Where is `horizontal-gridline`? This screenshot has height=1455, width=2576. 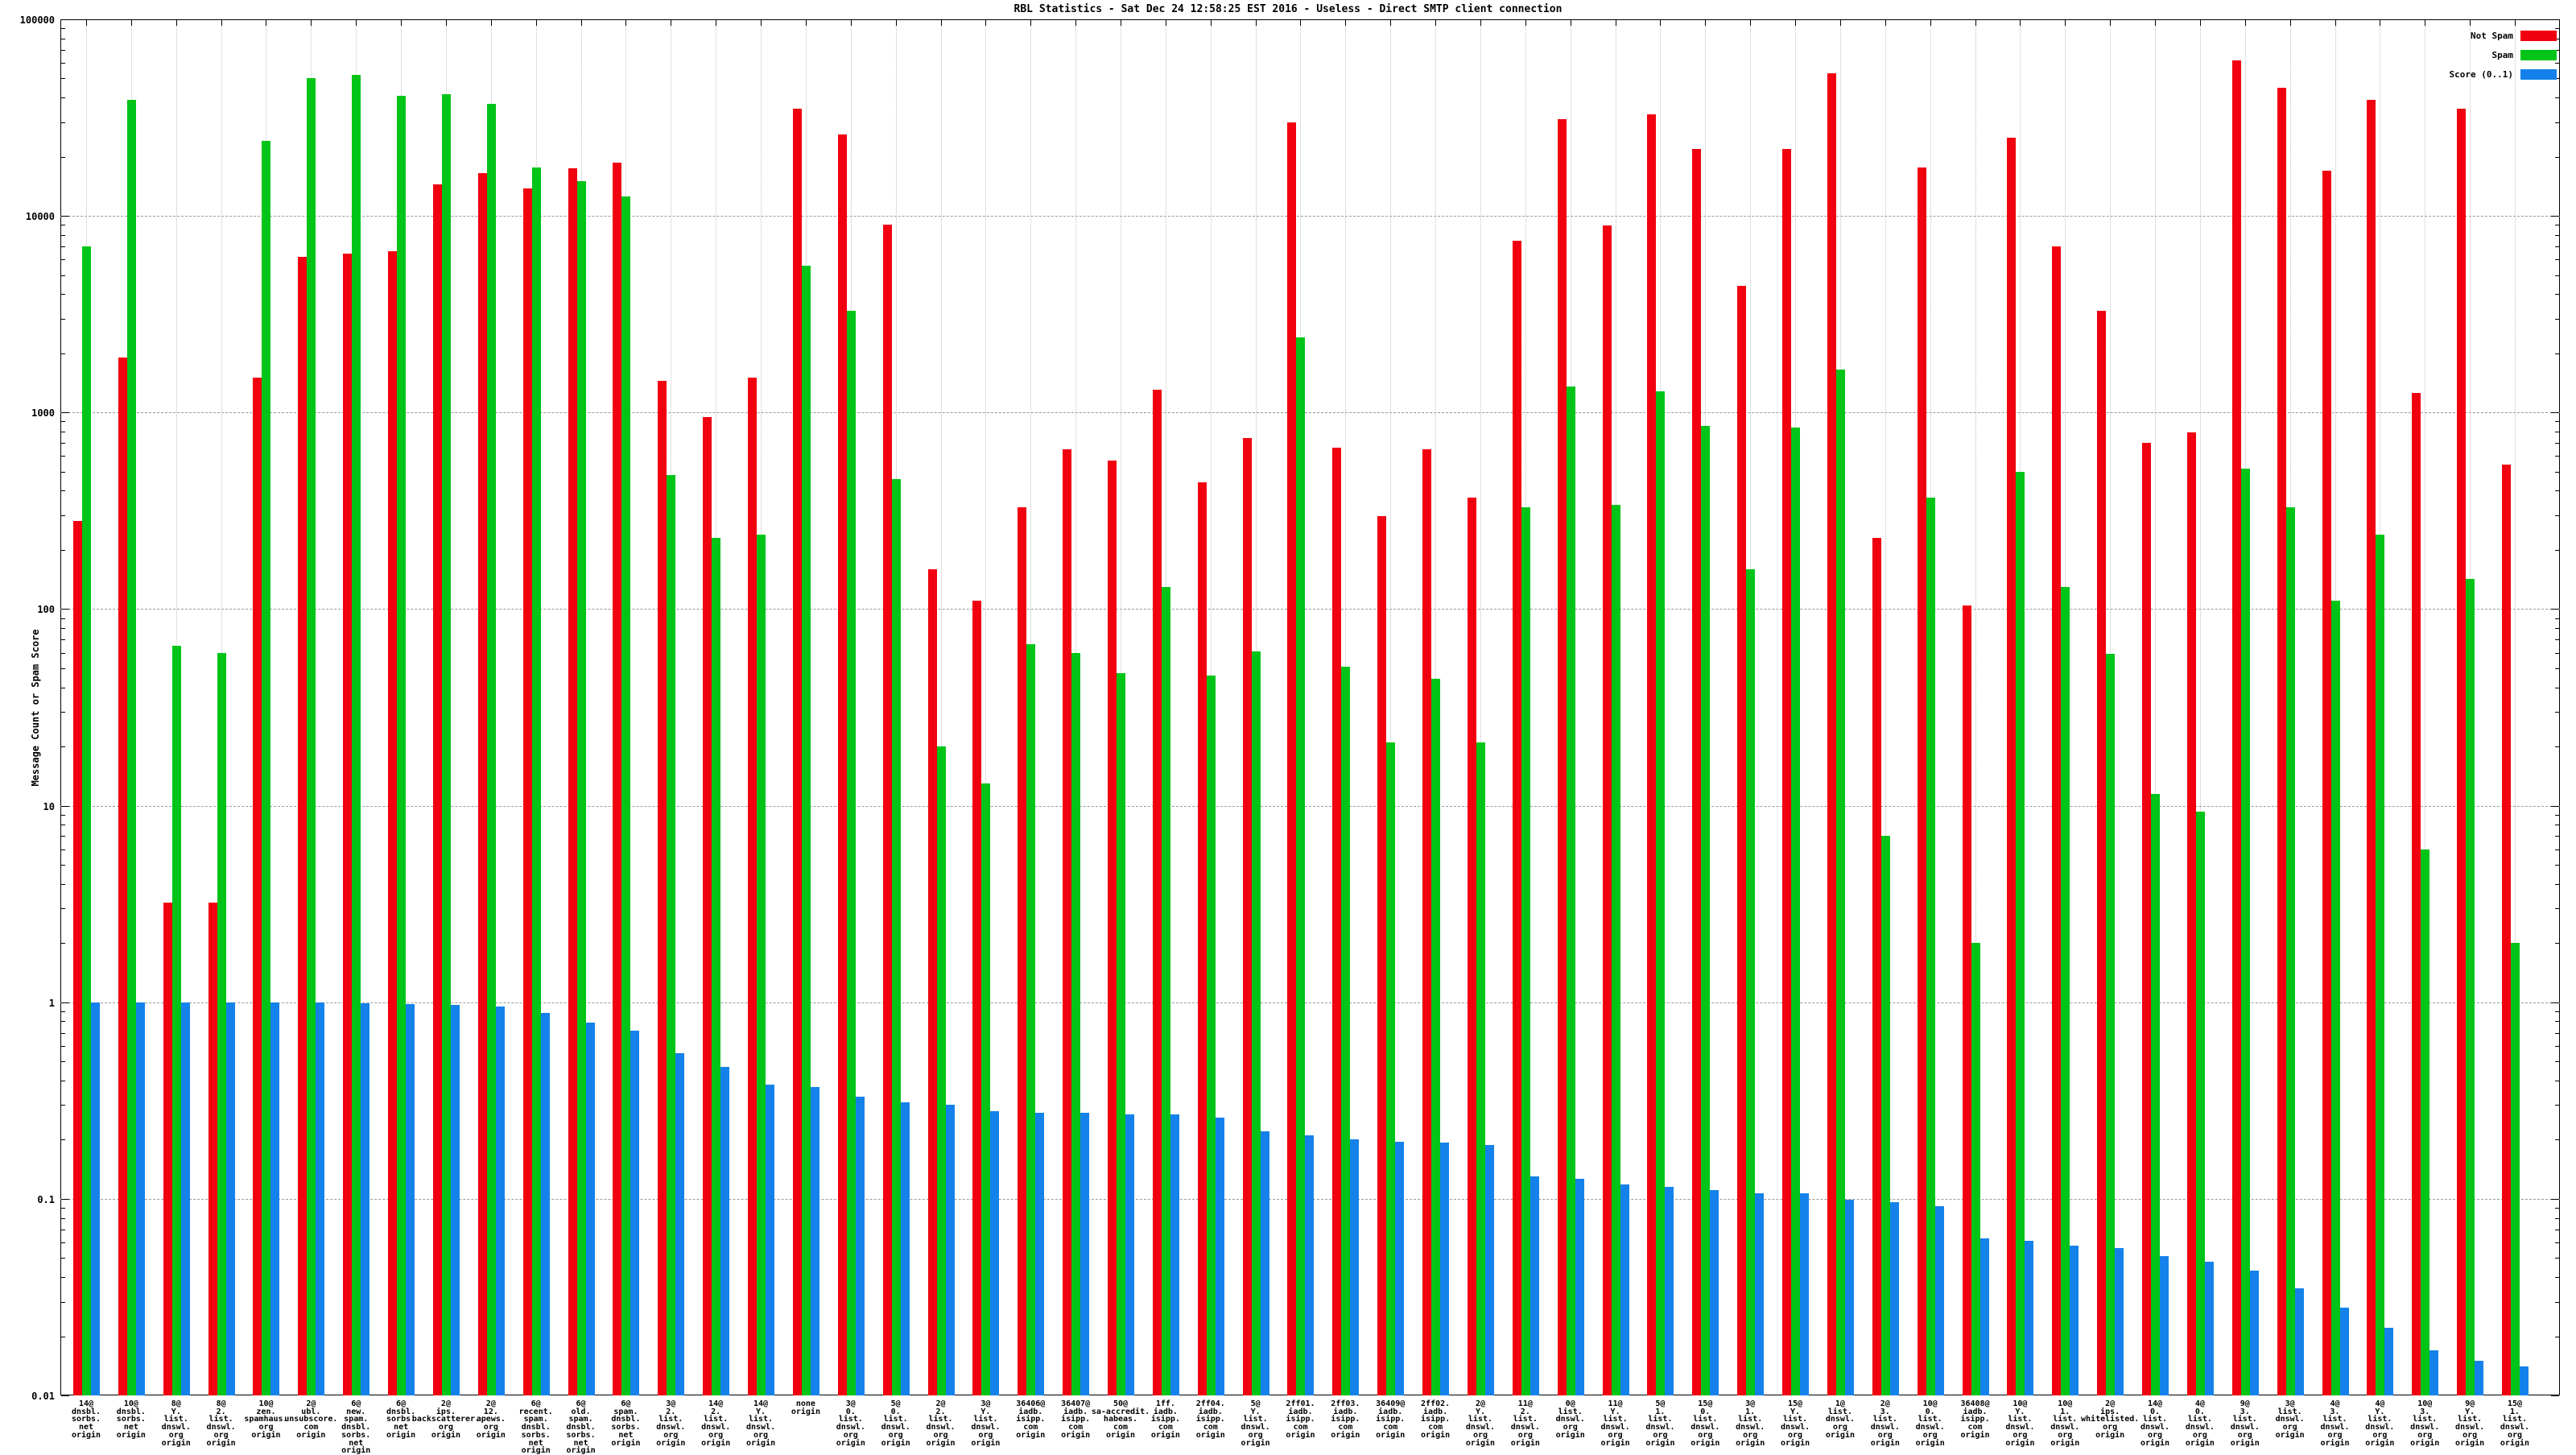 horizontal-gridline is located at coordinates (1310, 216).